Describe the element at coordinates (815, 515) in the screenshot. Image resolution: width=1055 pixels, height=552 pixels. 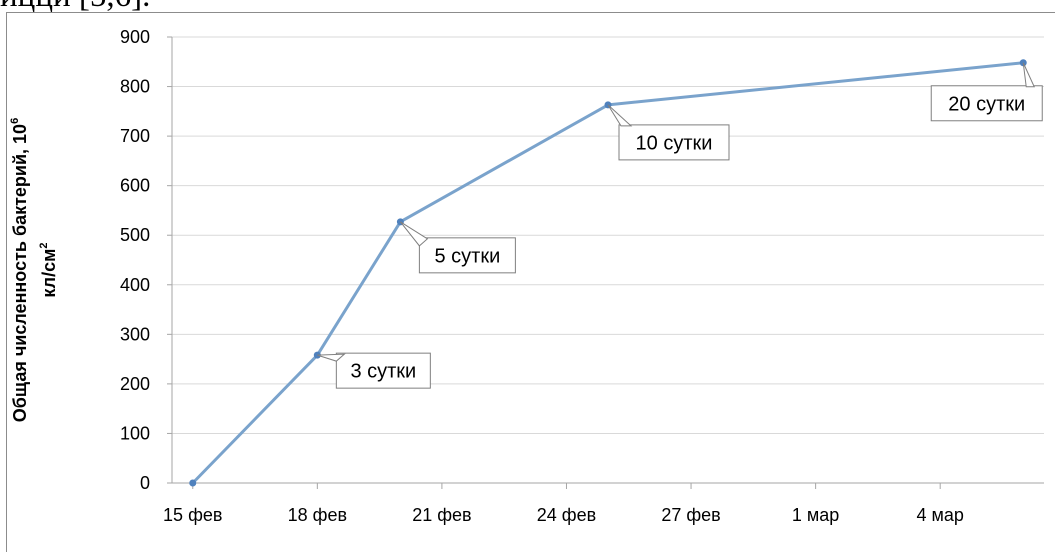
I see `x-tick-label: 1 мар` at that location.